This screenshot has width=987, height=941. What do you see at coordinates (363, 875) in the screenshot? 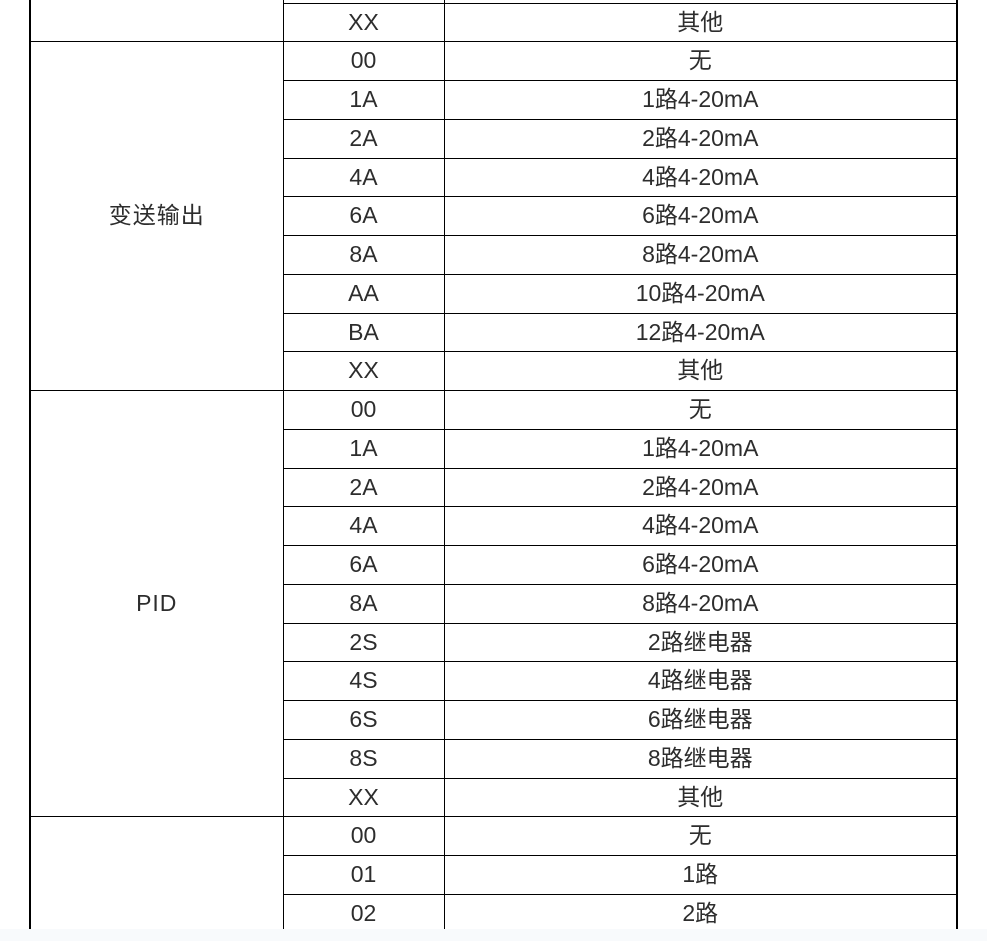
I see `code-cell: 01` at bounding box center [363, 875].